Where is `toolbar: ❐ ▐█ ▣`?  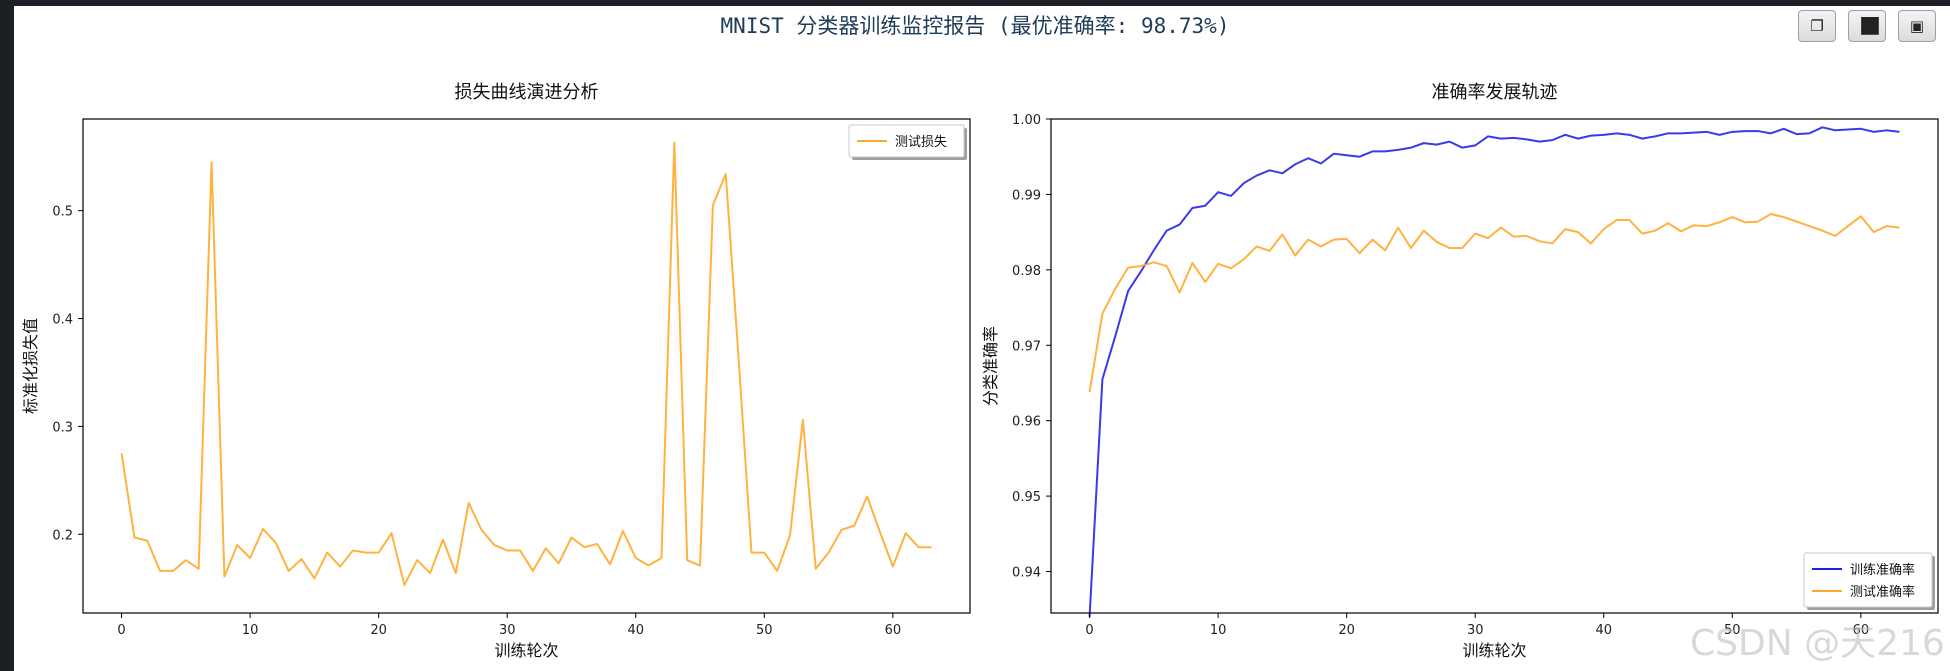
toolbar: ❐ ▐█ ▣ is located at coordinates (1867, 26).